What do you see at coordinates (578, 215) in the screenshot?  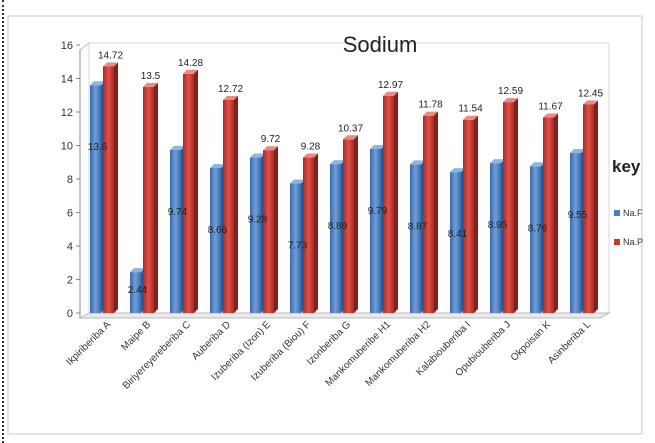 I see `value-label-na-f-13: 9.55` at bounding box center [578, 215].